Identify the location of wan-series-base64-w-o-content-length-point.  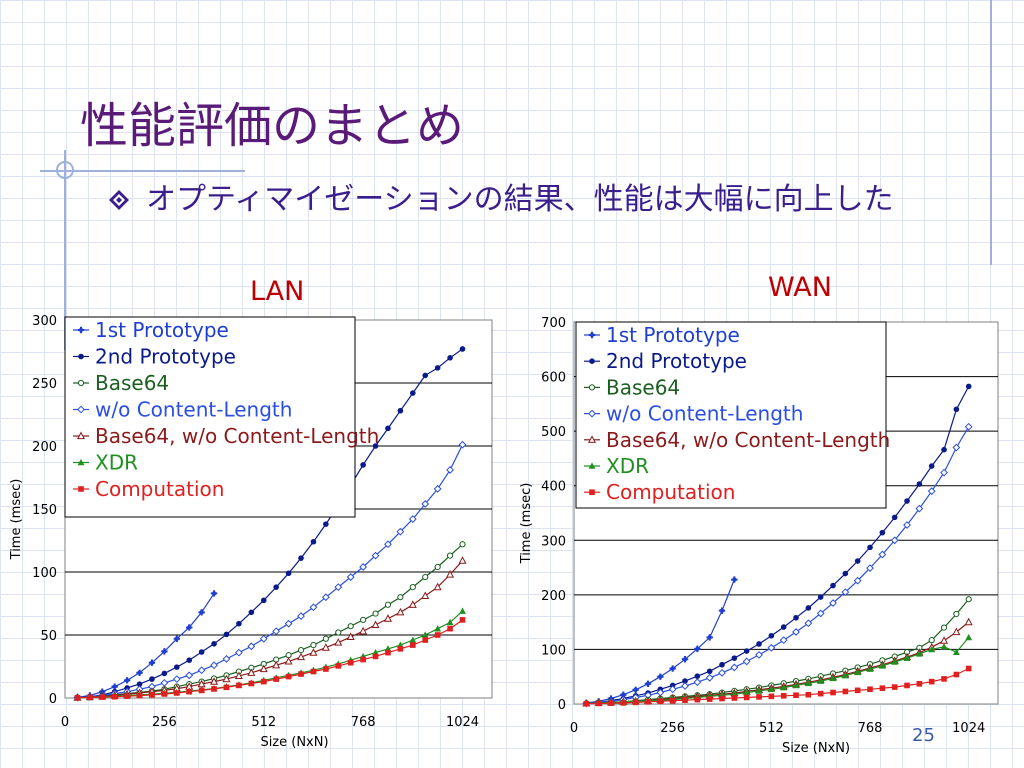
(968, 621).